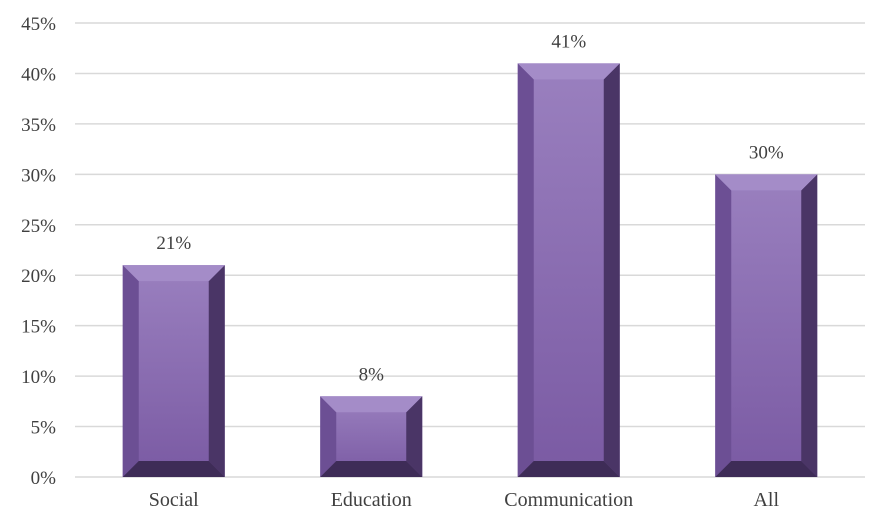  Describe the element at coordinates (38, 377) in the screenshot. I see `y-tick-label: 10%` at that location.